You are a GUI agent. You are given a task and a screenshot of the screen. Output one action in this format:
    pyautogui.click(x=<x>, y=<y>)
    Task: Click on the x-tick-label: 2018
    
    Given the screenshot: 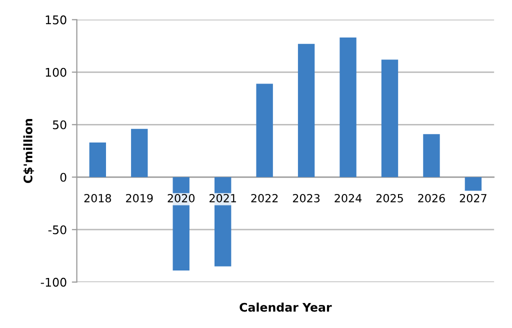 What is the action you would take?
    pyautogui.click(x=98, y=198)
    